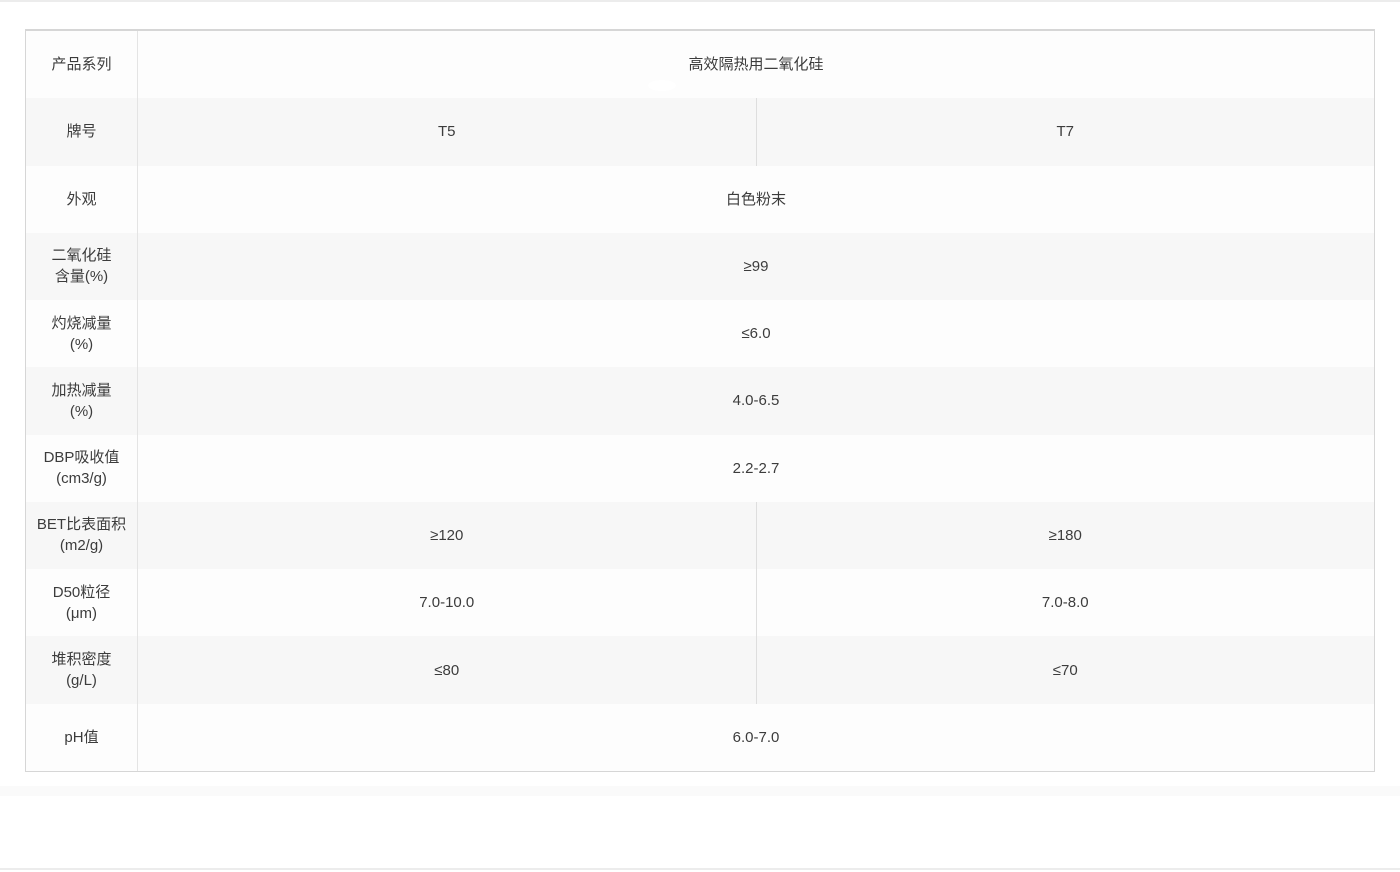 Image resolution: width=1400 pixels, height=872 pixels. What do you see at coordinates (756, 65) in the screenshot?
I see `row-value: 高效隔热用二氧化硅` at bounding box center [756, 65].